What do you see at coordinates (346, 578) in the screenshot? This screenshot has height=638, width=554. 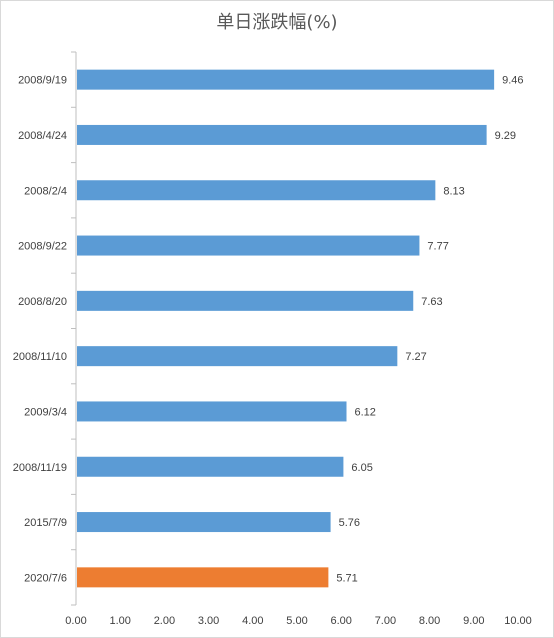 I see `value-label: 5.71` at bounding box center [346, 578].